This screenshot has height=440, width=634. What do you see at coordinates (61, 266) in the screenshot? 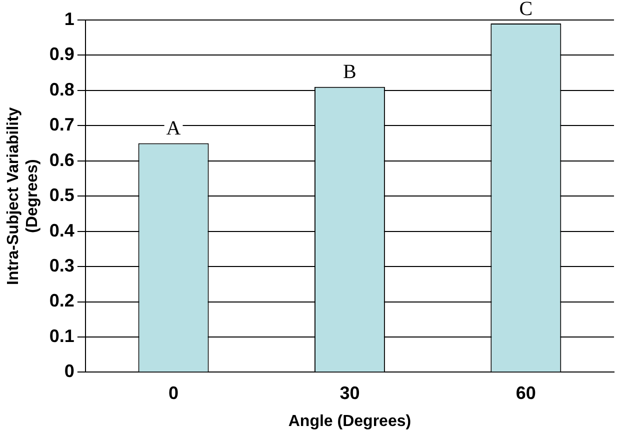
I see `y-tick-label: 0.3` at bounding box center [61, 266].